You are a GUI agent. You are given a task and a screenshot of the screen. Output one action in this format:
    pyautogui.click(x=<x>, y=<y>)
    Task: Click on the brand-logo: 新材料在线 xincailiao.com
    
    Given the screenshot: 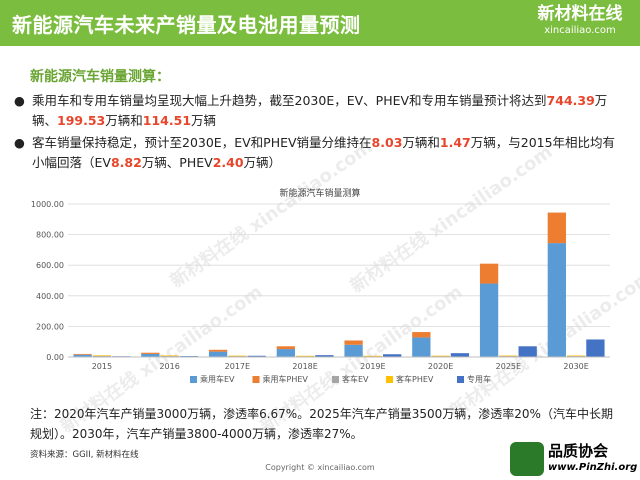 What is the action you would take?
    pyautogui.click(x=580, y=24)
    